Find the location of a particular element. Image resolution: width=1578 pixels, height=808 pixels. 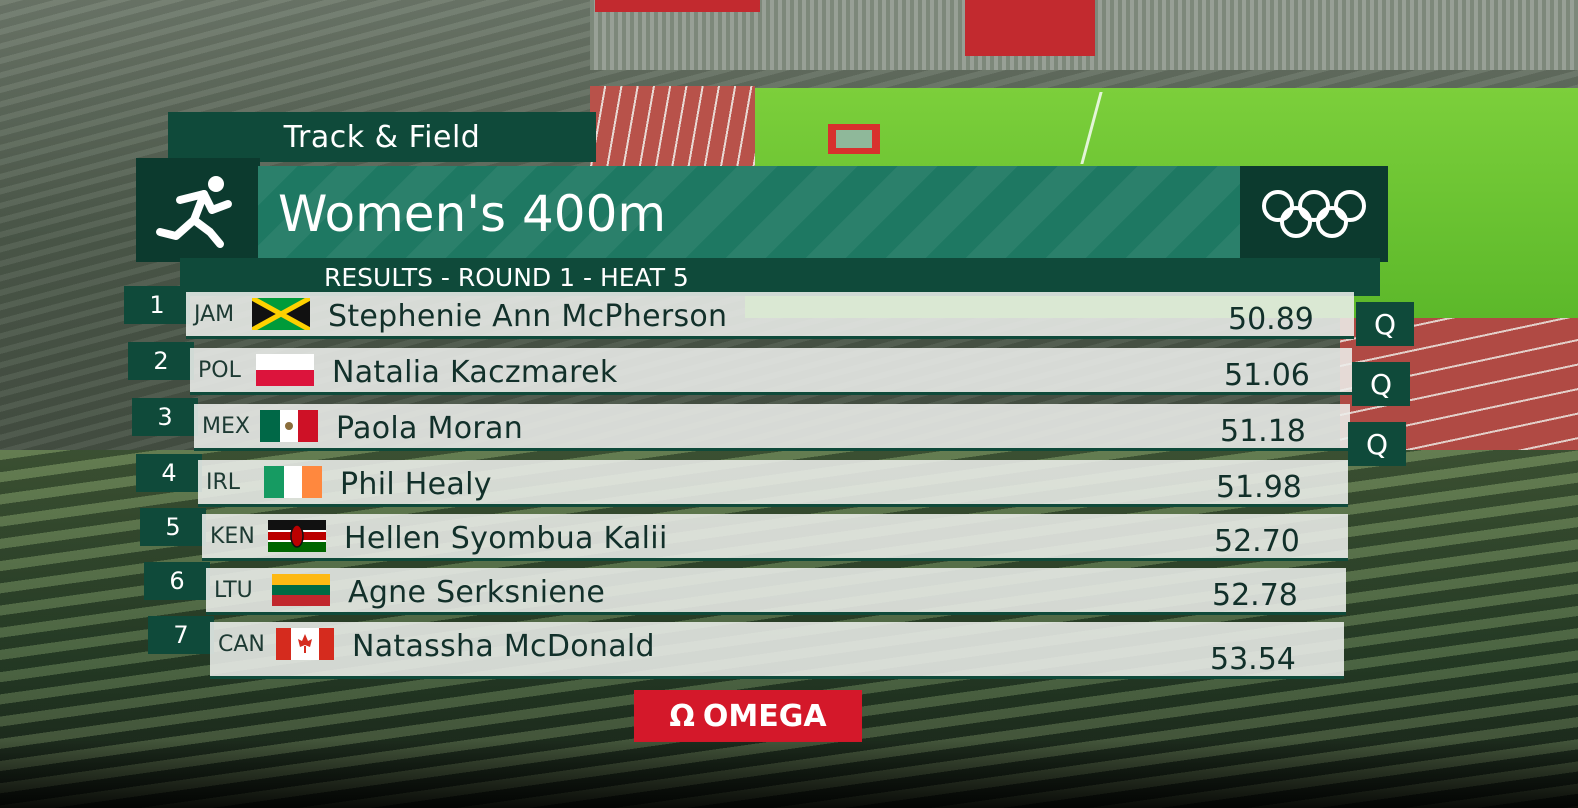

athlete-name: Natalia Kaczmarek is located at coordinates (475, 372).